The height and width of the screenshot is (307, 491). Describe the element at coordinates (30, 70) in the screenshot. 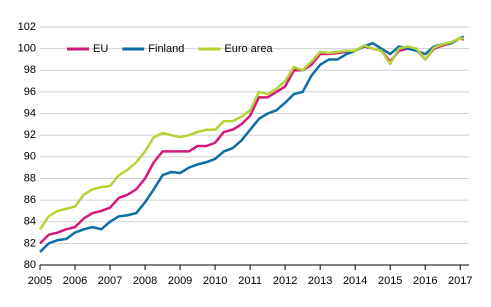

I see `y-tick-label: 98` at that location.